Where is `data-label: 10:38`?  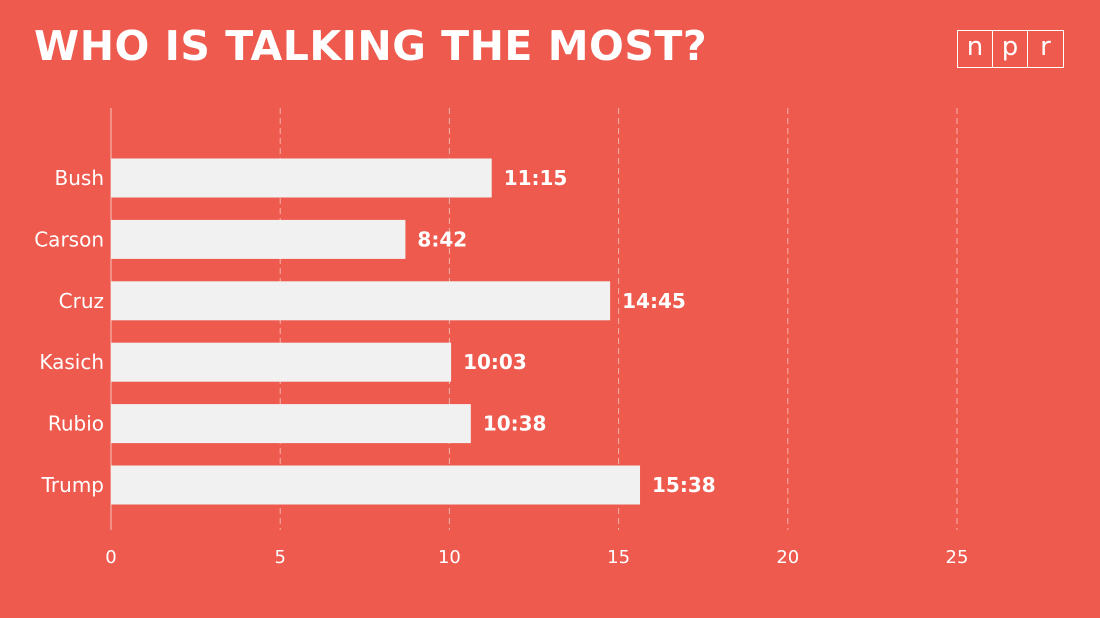
data-label: 10:38 is located at coordinates (515, 424).